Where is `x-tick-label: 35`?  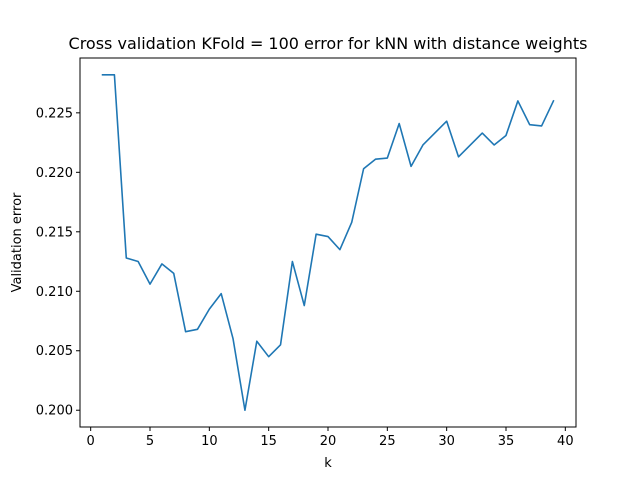
x-tick-label: 35 is located at coordinates (506, 441).